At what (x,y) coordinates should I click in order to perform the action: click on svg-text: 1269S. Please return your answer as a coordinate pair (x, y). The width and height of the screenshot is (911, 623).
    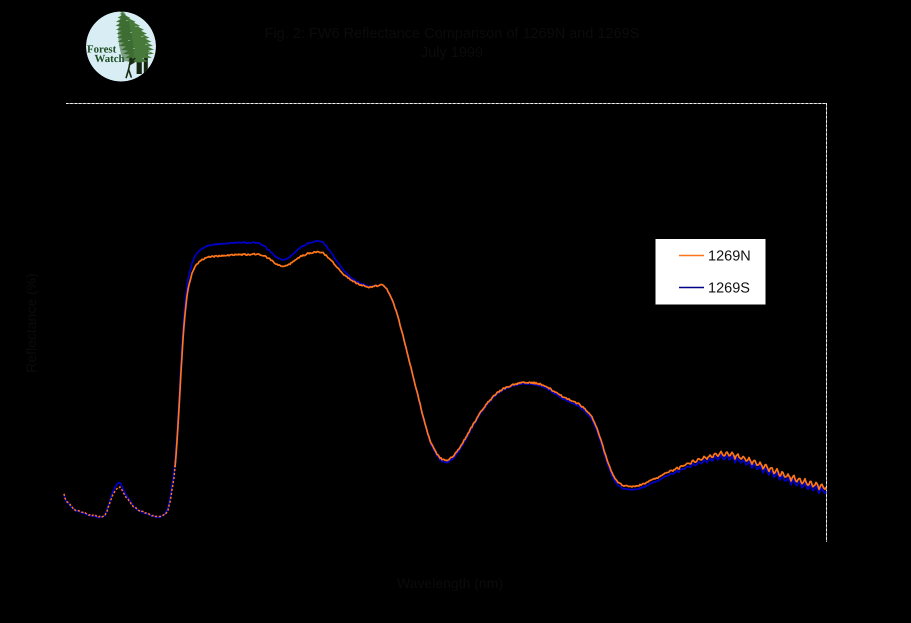
    Looking at the image, I should click on (729, 289).